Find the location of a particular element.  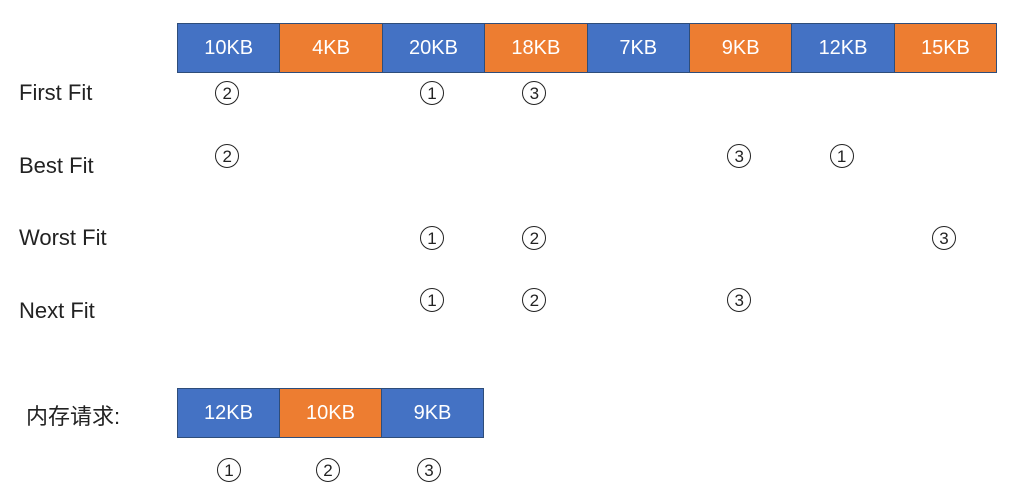

request-number-marker: 2 is located at coordinates (328, 470).